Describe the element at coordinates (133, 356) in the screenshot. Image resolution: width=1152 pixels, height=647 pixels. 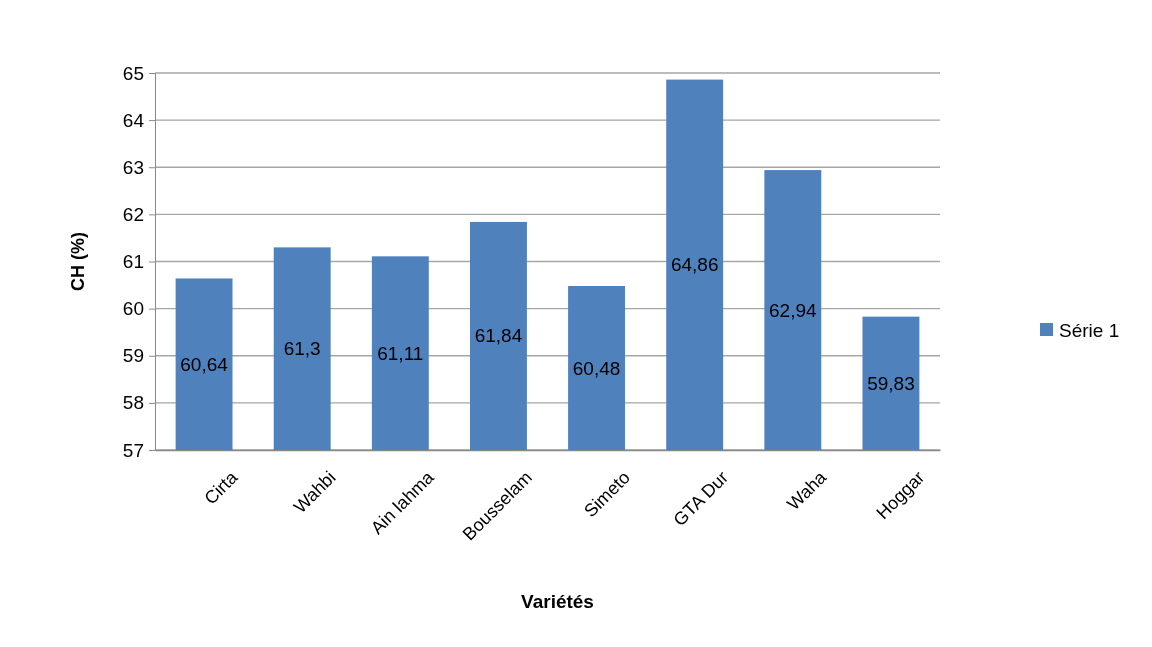
I see `y-tick-label: 59` at that location.